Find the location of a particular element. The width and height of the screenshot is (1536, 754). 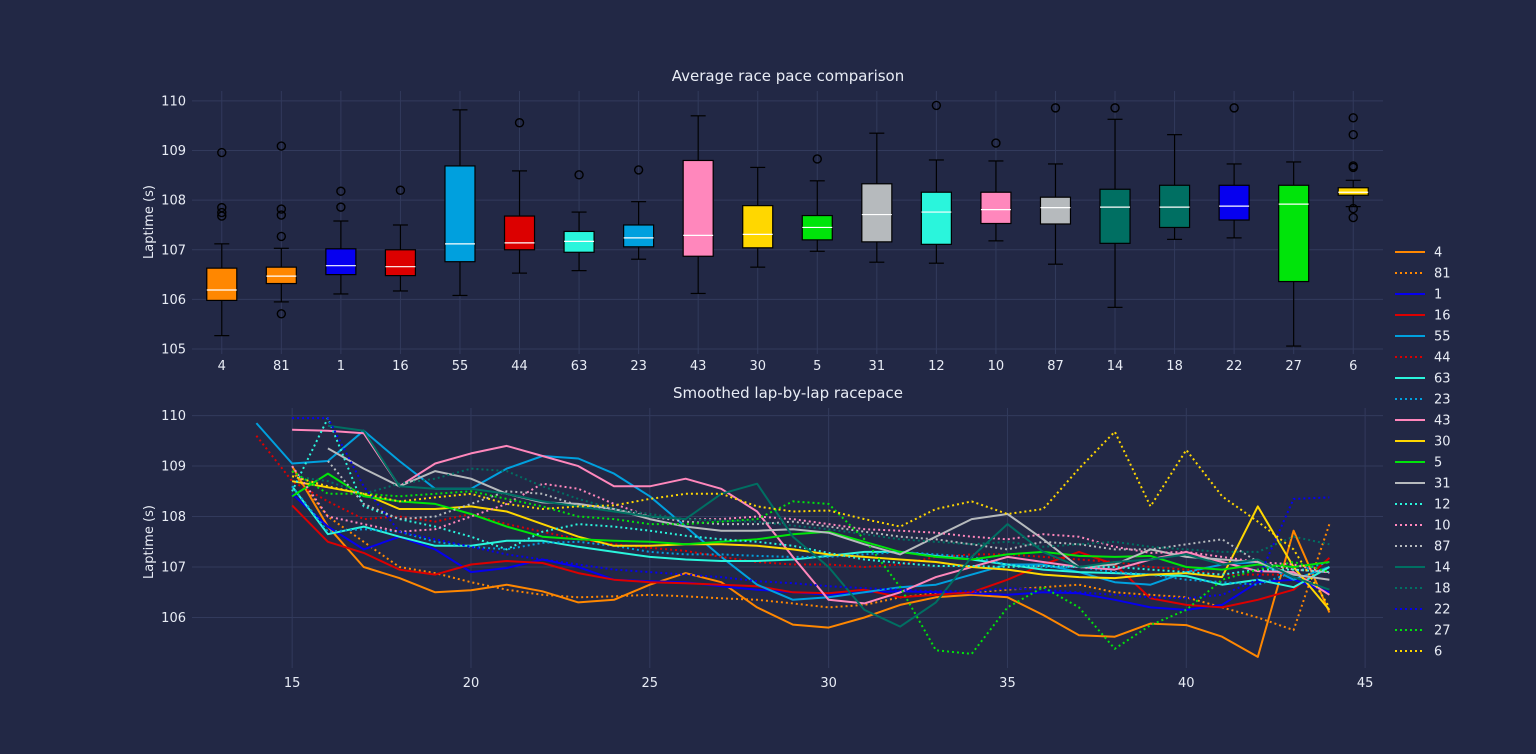

boxplot-x-tick-label: 4 is located at coordinates (222, 366).